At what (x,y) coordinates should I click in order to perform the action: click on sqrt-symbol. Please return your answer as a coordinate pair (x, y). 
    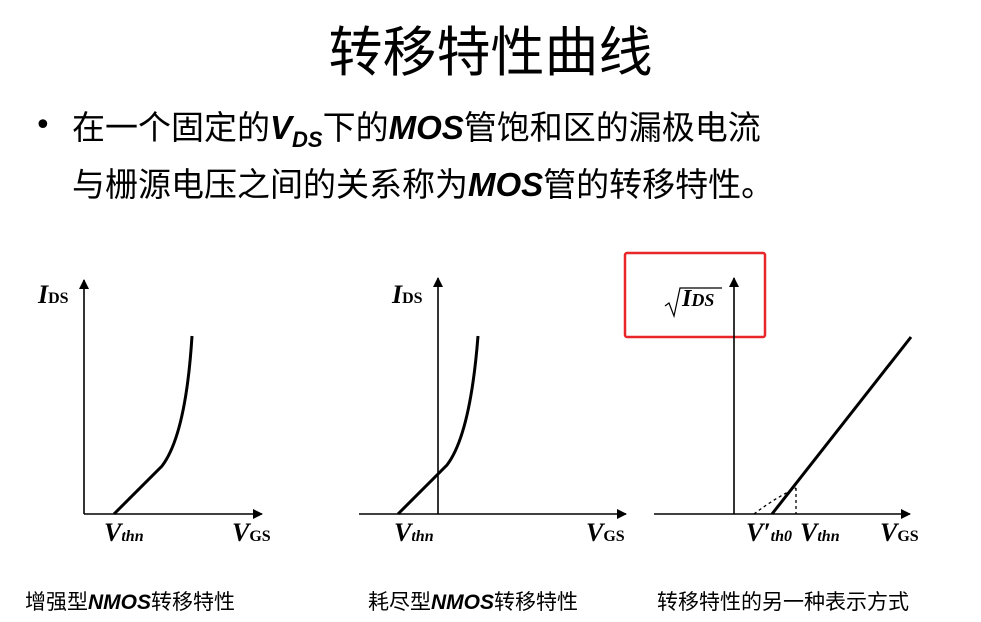
    Looking at the image, I should click on (693, 303).